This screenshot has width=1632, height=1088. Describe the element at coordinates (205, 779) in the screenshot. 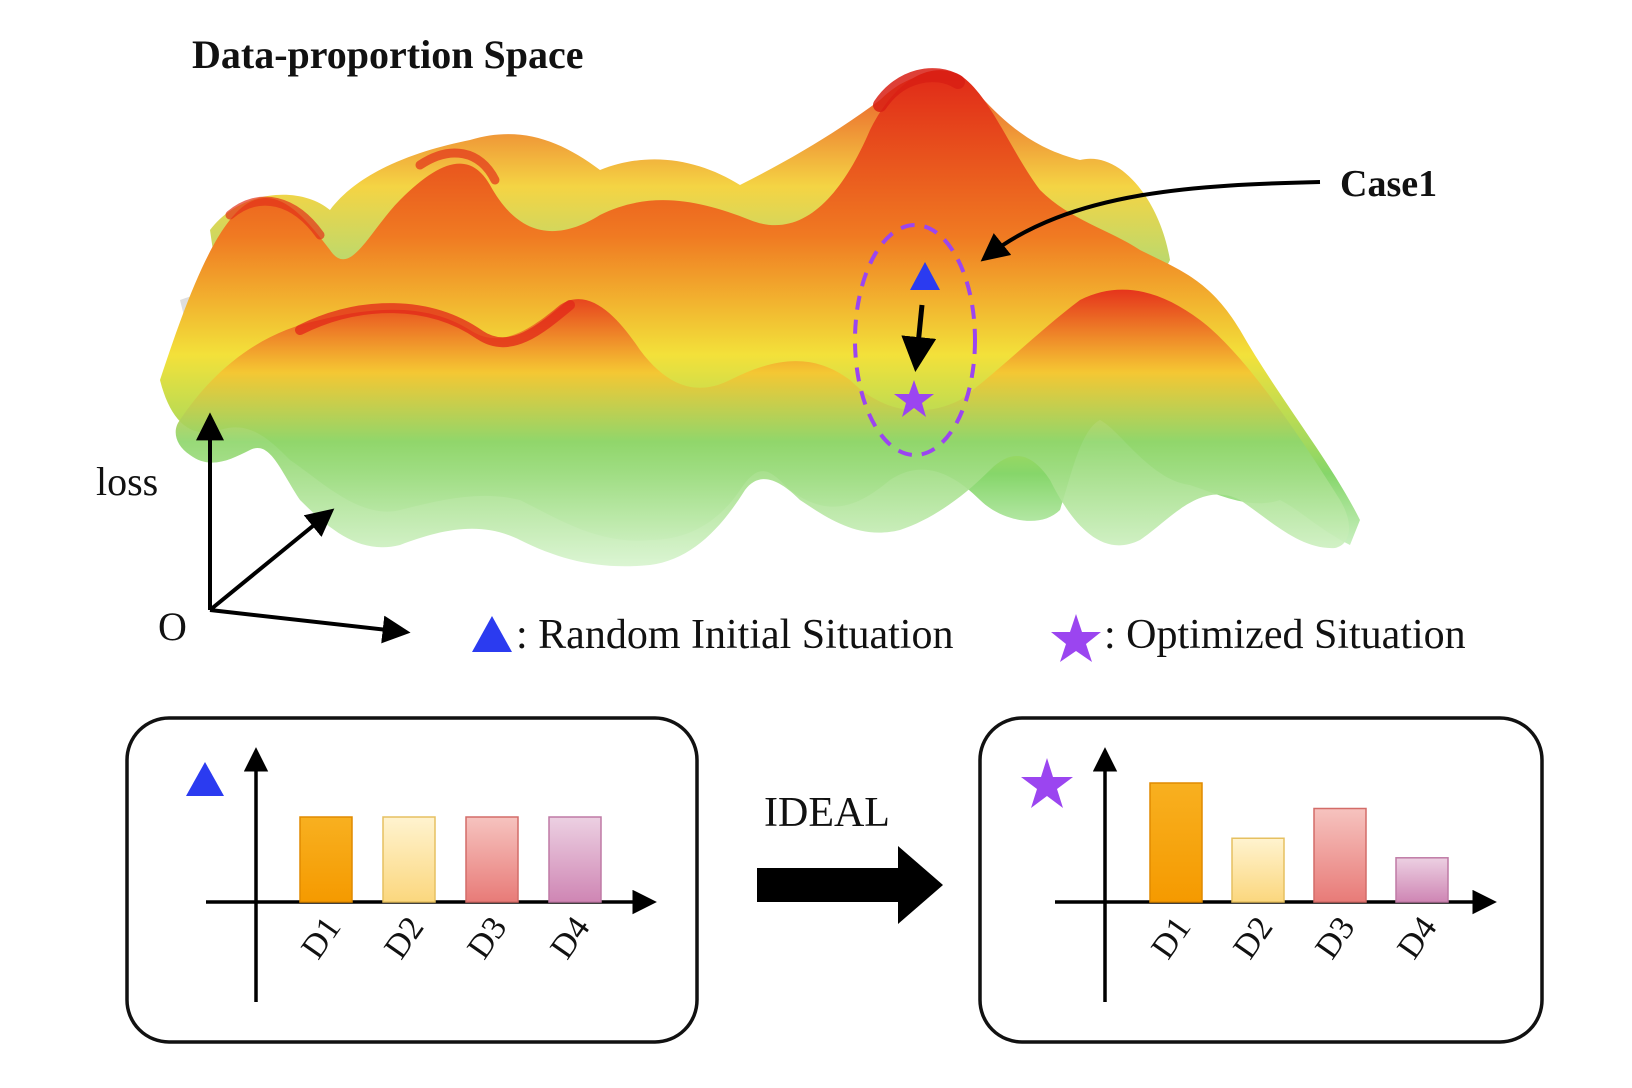

I see `initial-panel-triangle-icon` at that location.